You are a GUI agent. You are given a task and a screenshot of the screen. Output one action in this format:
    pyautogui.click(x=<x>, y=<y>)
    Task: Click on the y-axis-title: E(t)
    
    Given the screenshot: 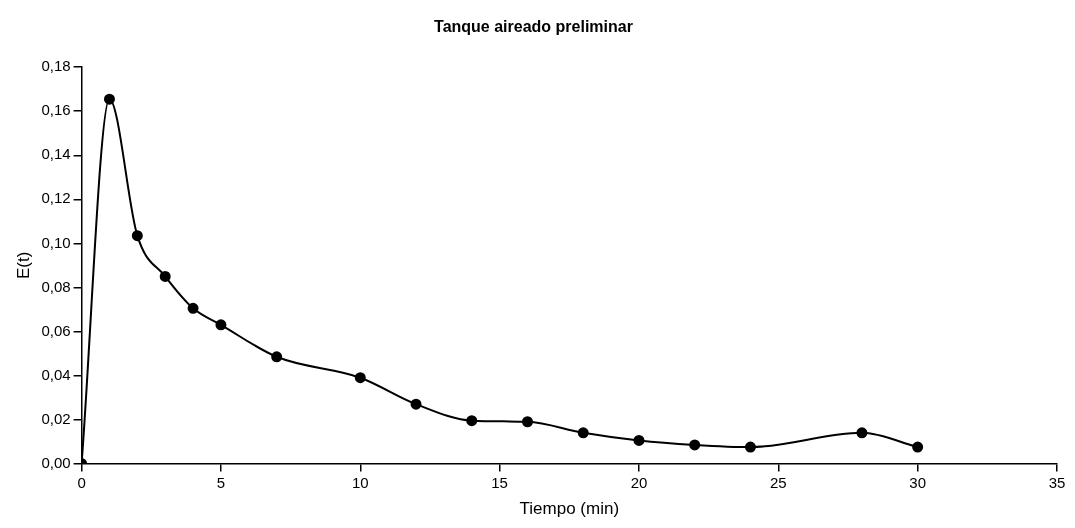 What is the action you would take?
    pyautogui.click(x=23, y=265)
    